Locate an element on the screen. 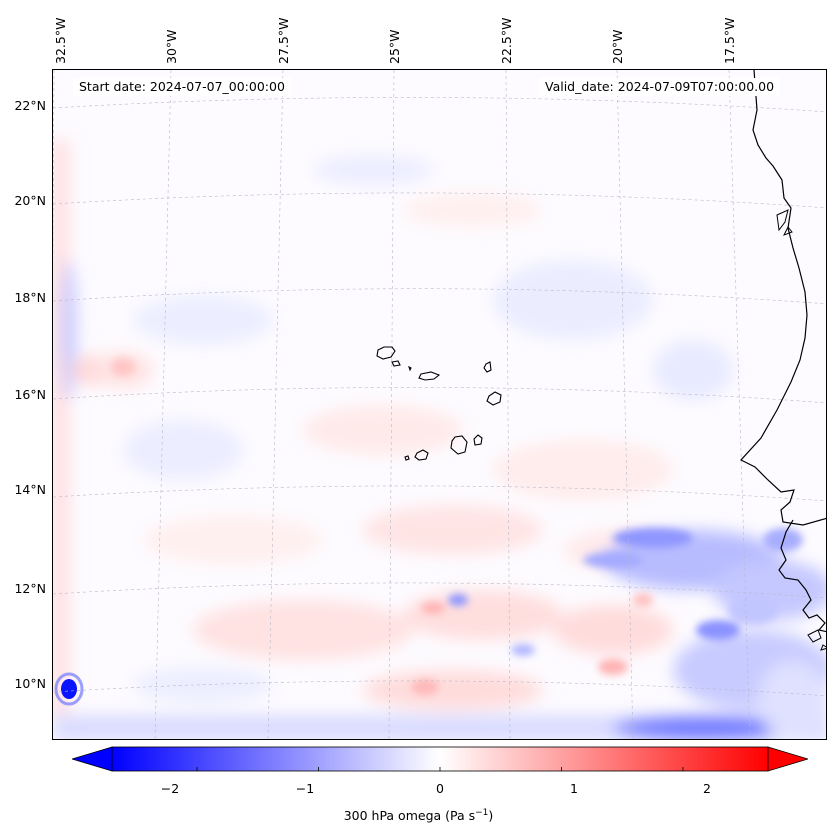 This screenshot has height=839, width=837. lon-label-32-5w: 32.5°W is located at coordinates (60, 40).